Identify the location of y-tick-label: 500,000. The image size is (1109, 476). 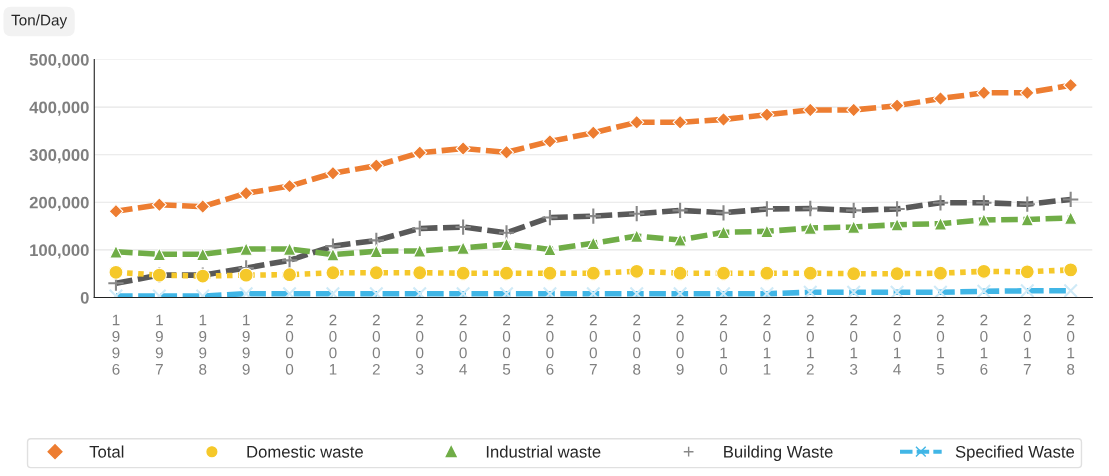
(59, 61).